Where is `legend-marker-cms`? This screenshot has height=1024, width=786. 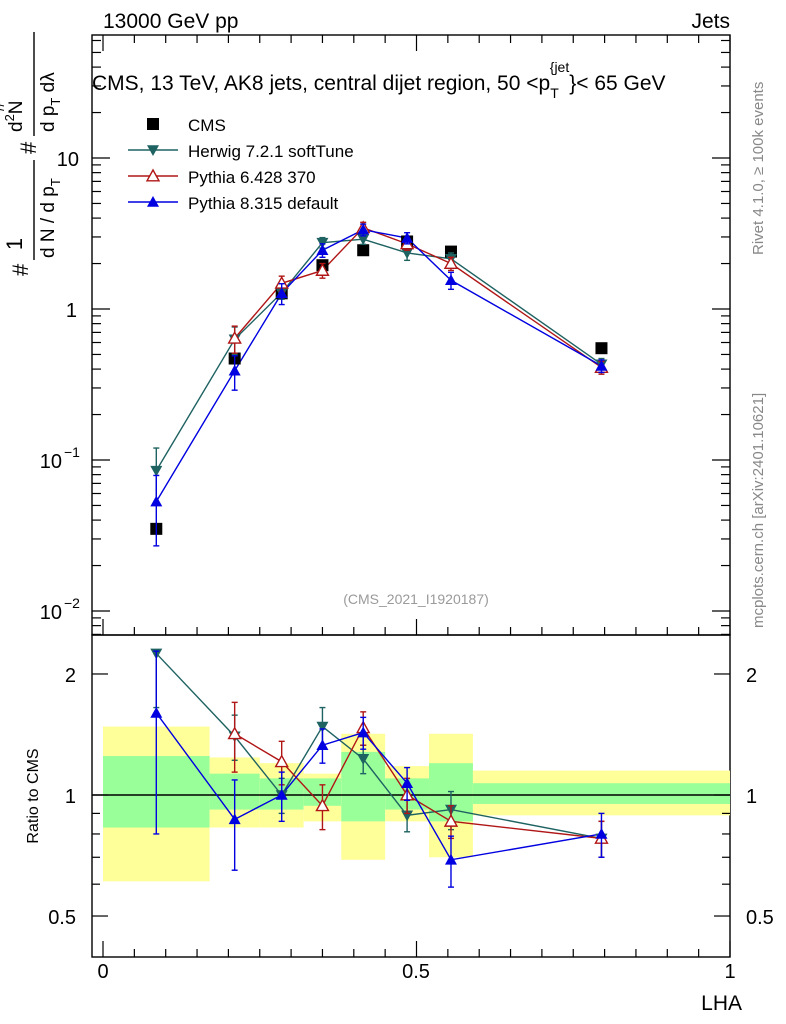
legend-marker-cms is located at coordinates (153, 124).